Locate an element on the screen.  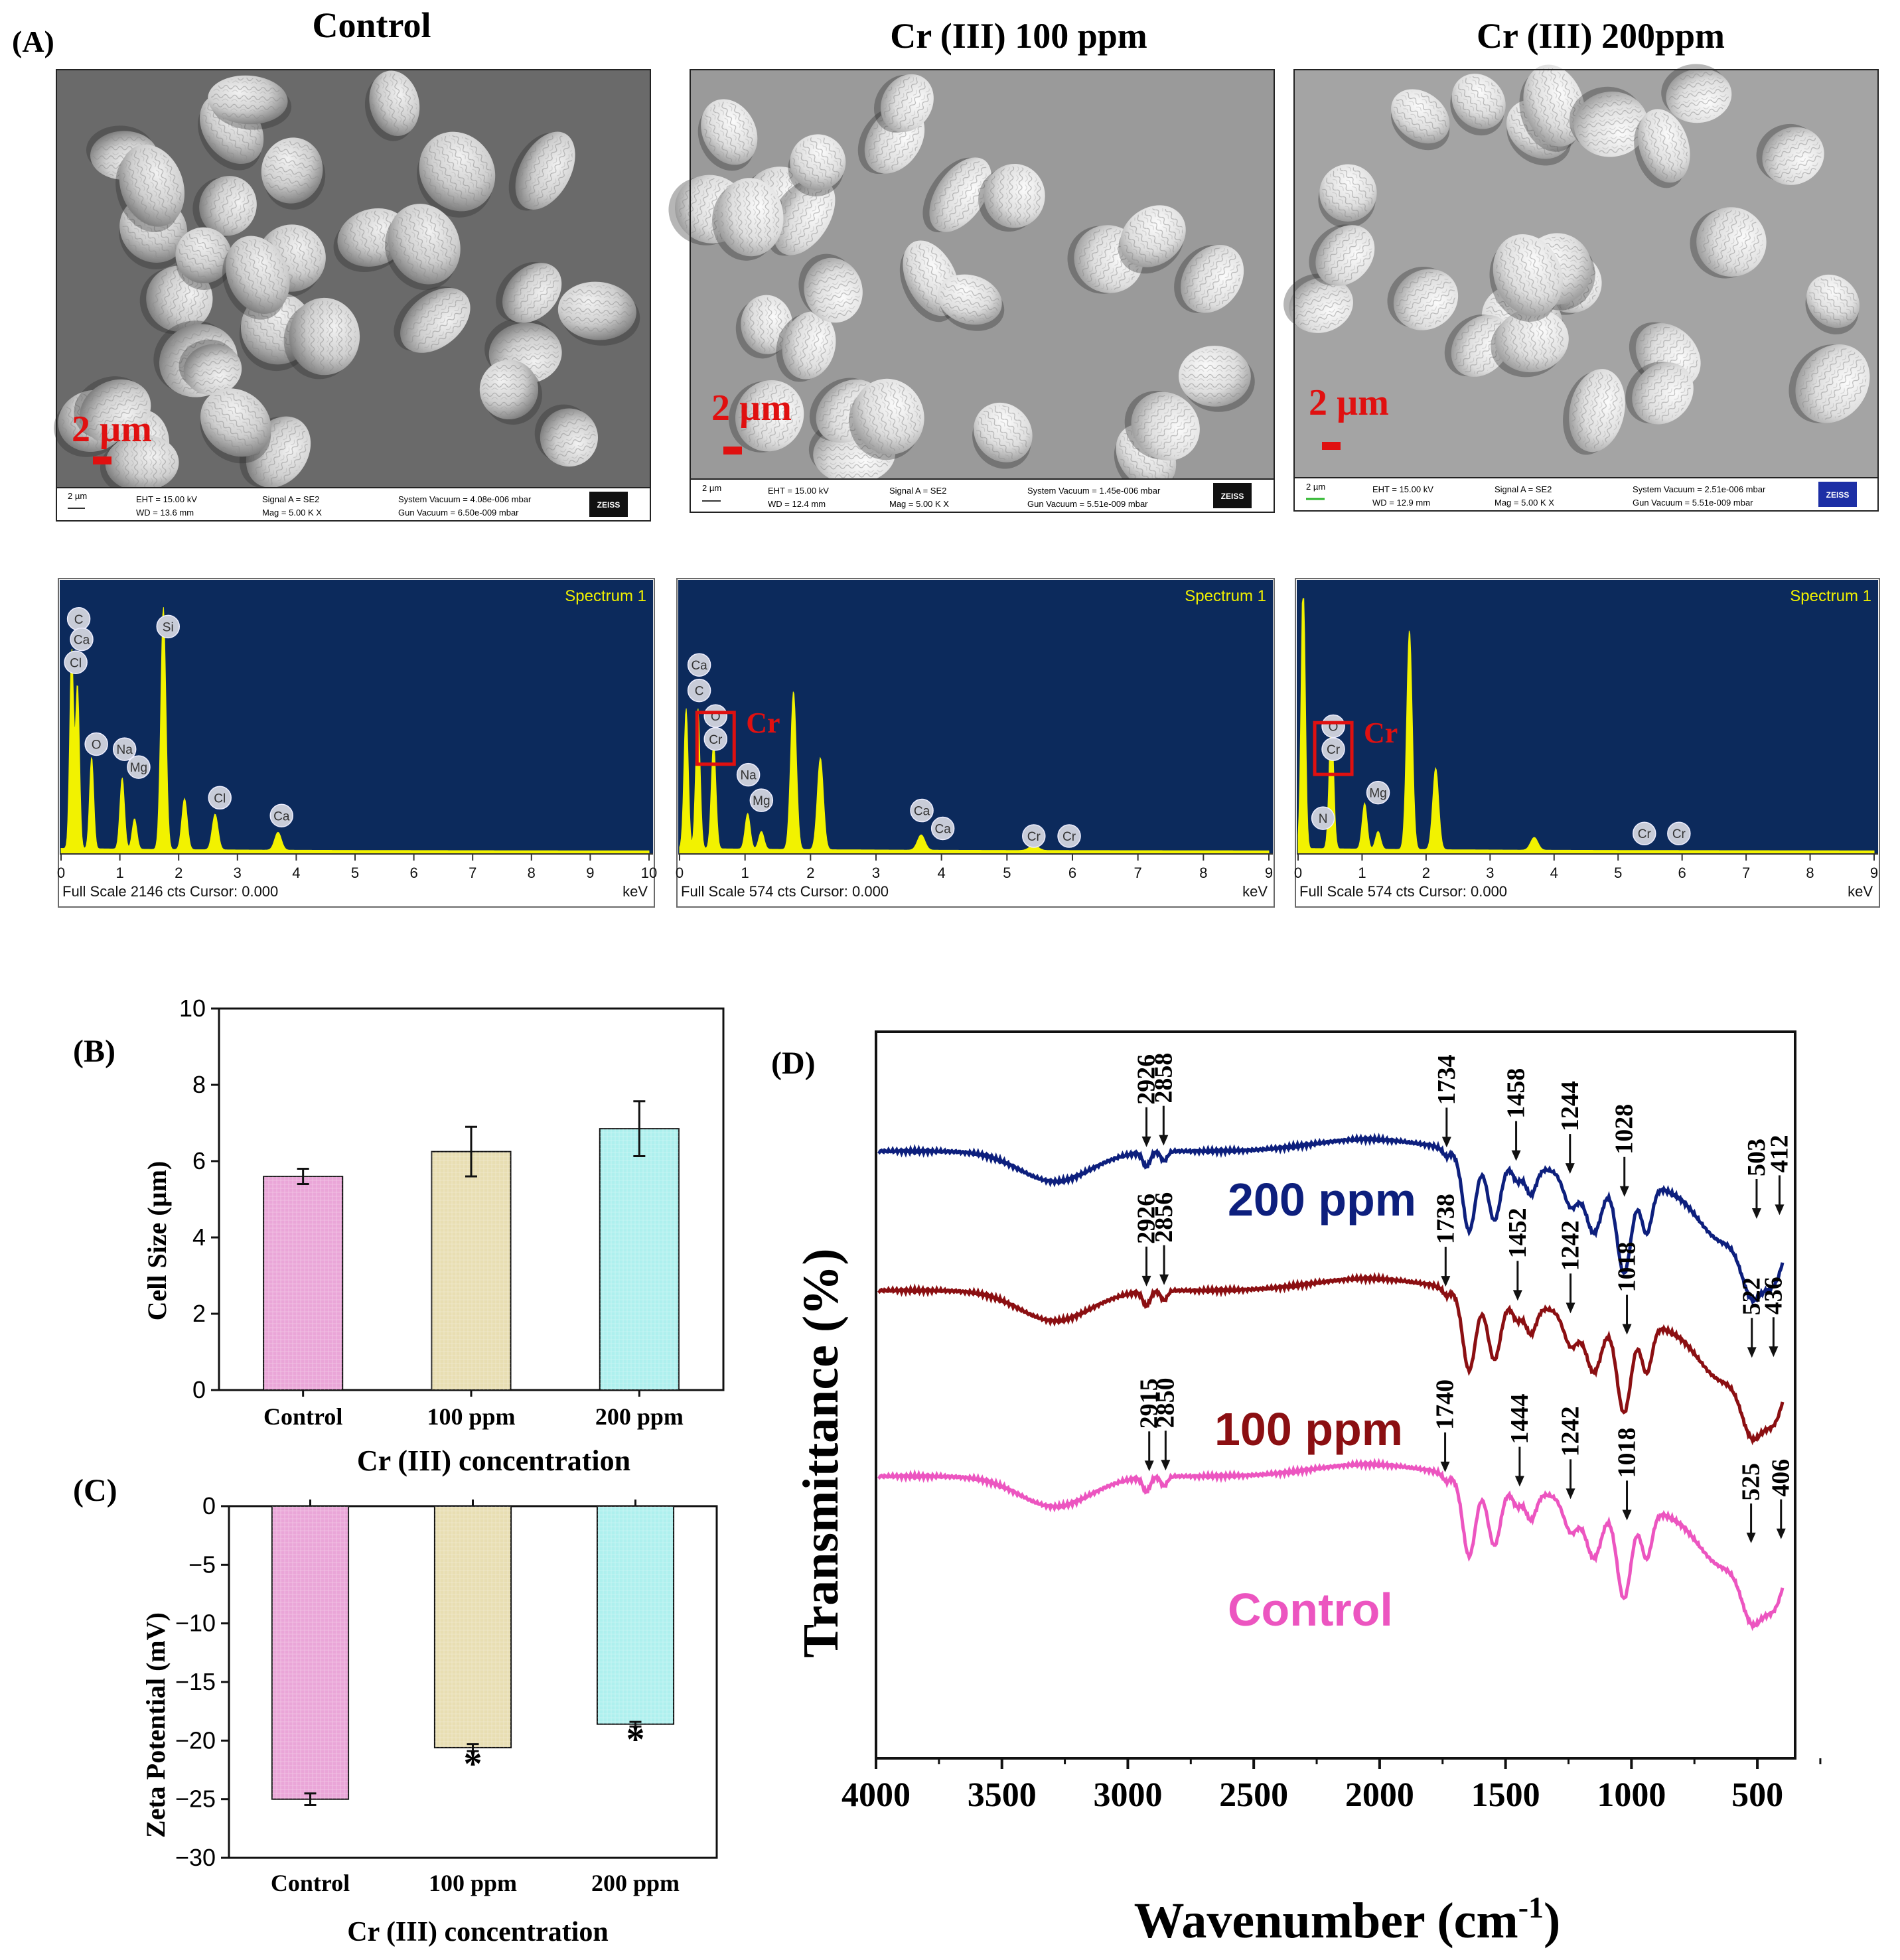
eds-tick-label: 7 is located at coordinates (1746, 873).